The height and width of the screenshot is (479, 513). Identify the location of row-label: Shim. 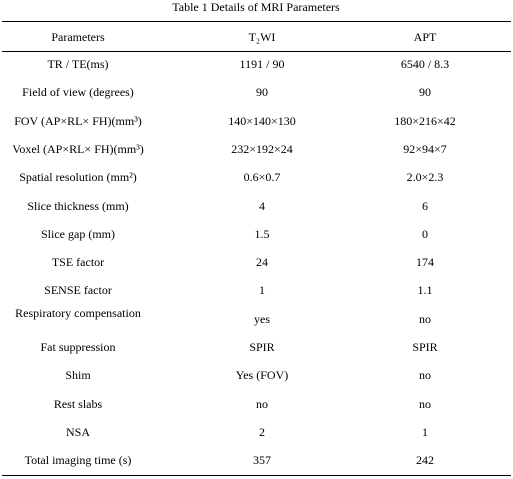
(78, 375).